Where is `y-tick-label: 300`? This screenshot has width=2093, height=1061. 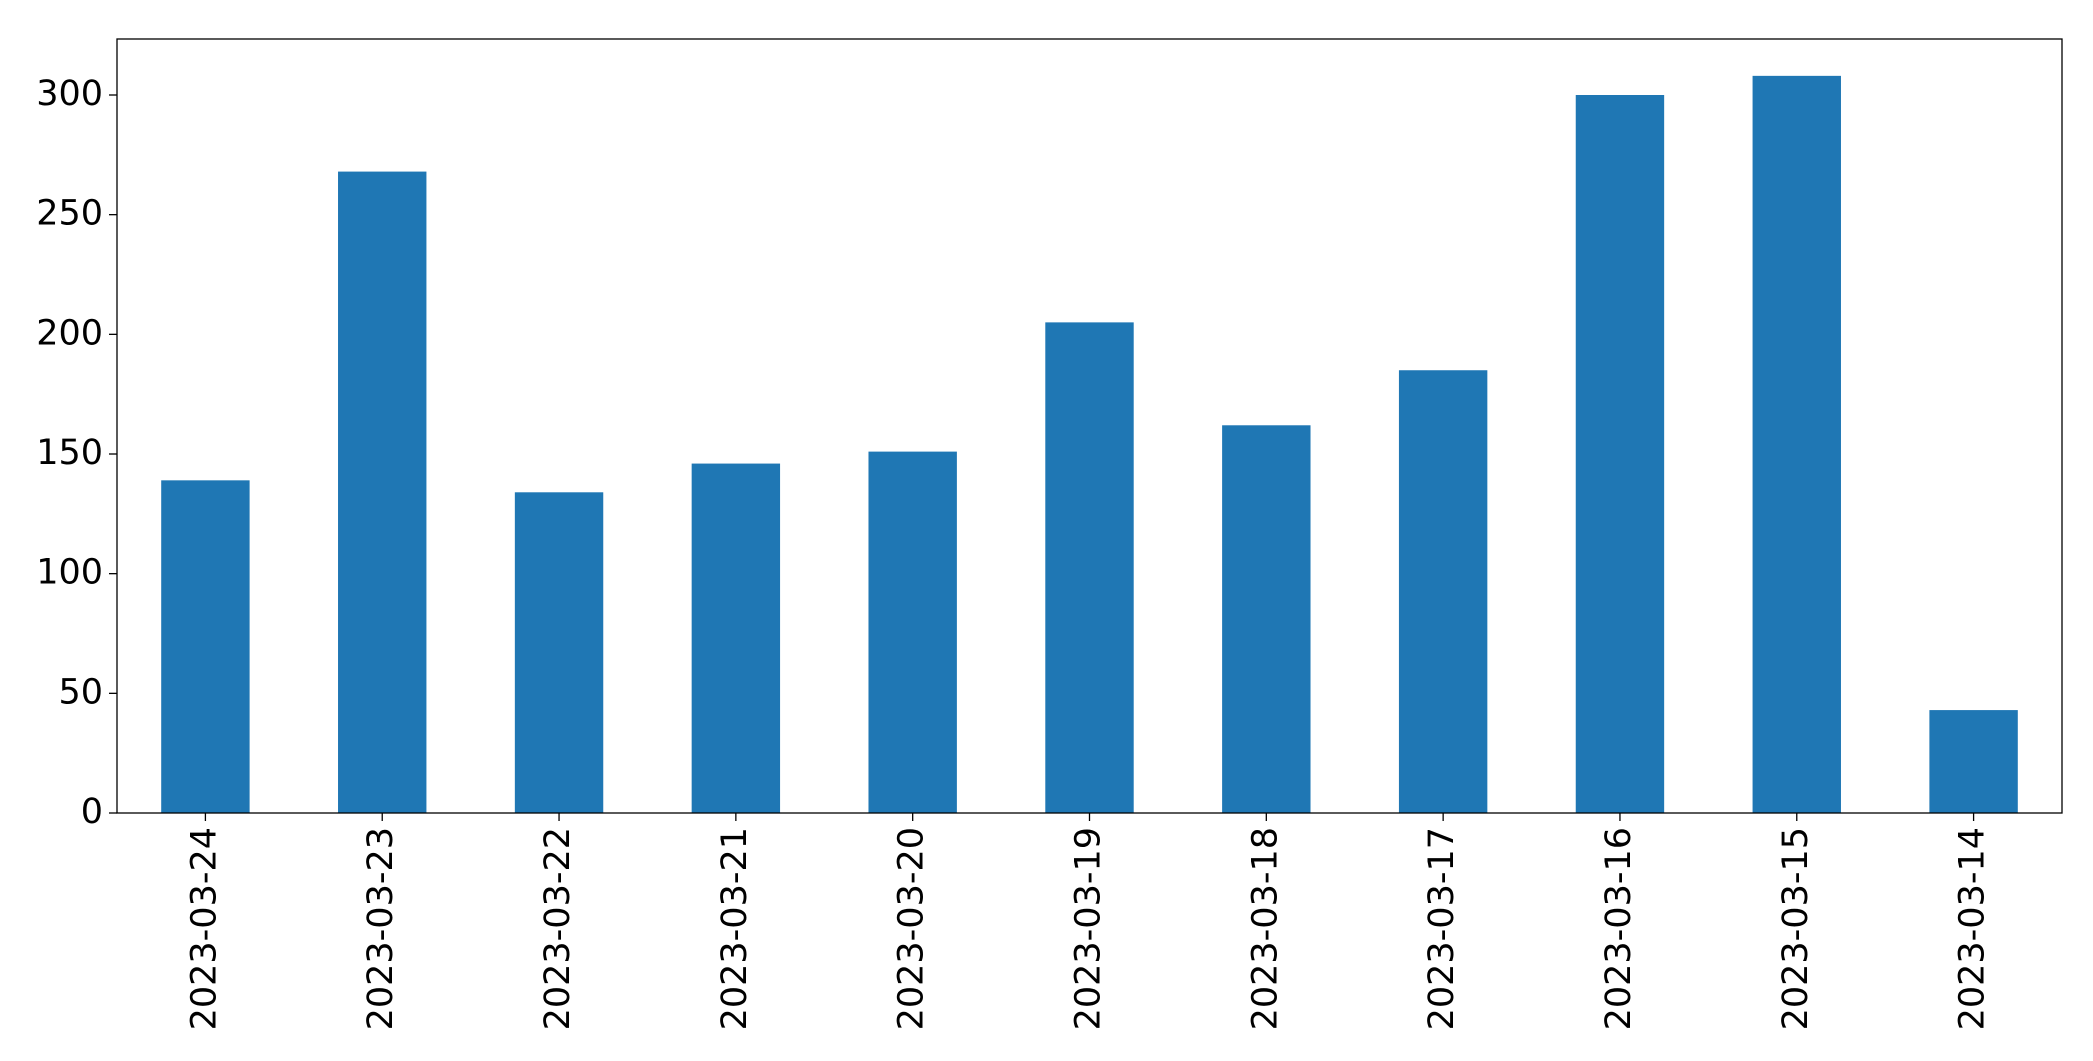
y-tick-label: 300 is located at coordinates (69, 94).